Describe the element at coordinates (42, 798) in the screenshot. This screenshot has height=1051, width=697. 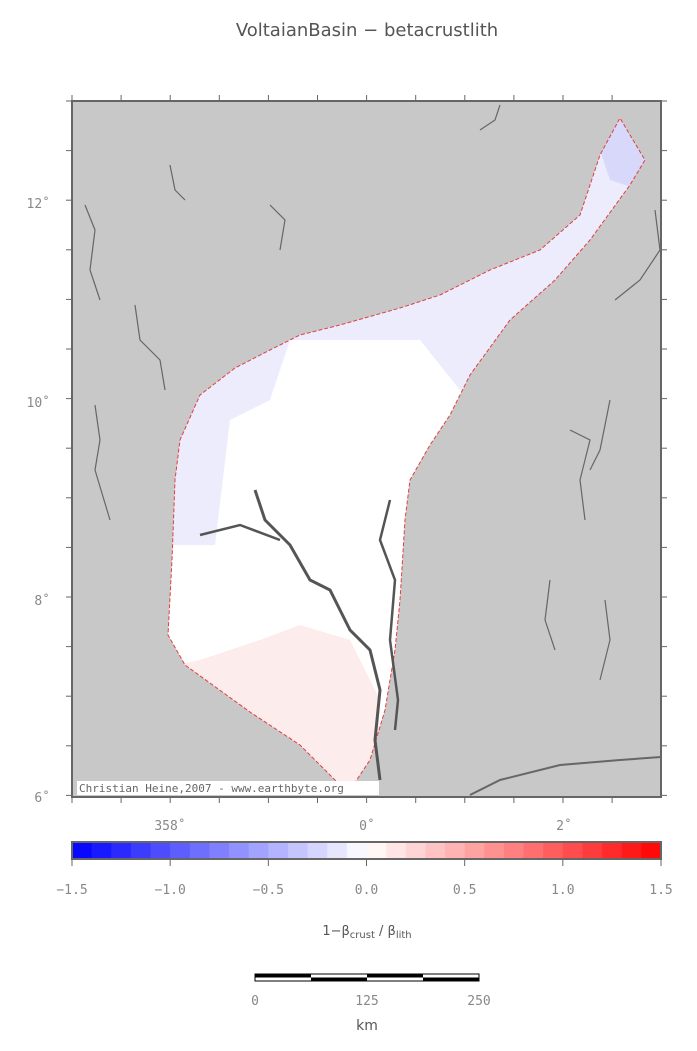
I see `lat-label: 6˚` at that location.